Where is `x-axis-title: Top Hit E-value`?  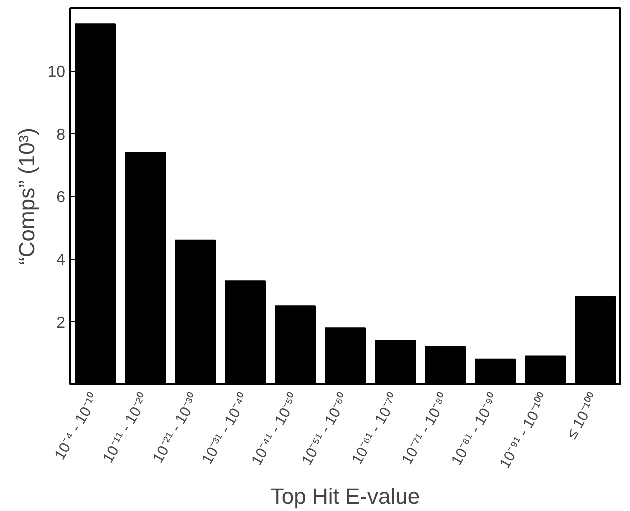
x-axis-title: Top Hit E-value is located at coordinates (345, 496).